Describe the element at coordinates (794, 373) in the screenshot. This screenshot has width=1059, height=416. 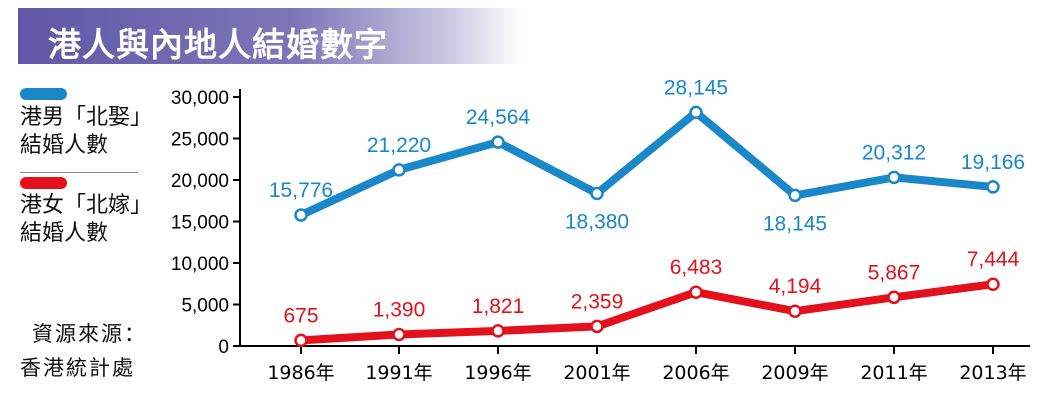
I see `x-tick-label: 2009年` at that location.